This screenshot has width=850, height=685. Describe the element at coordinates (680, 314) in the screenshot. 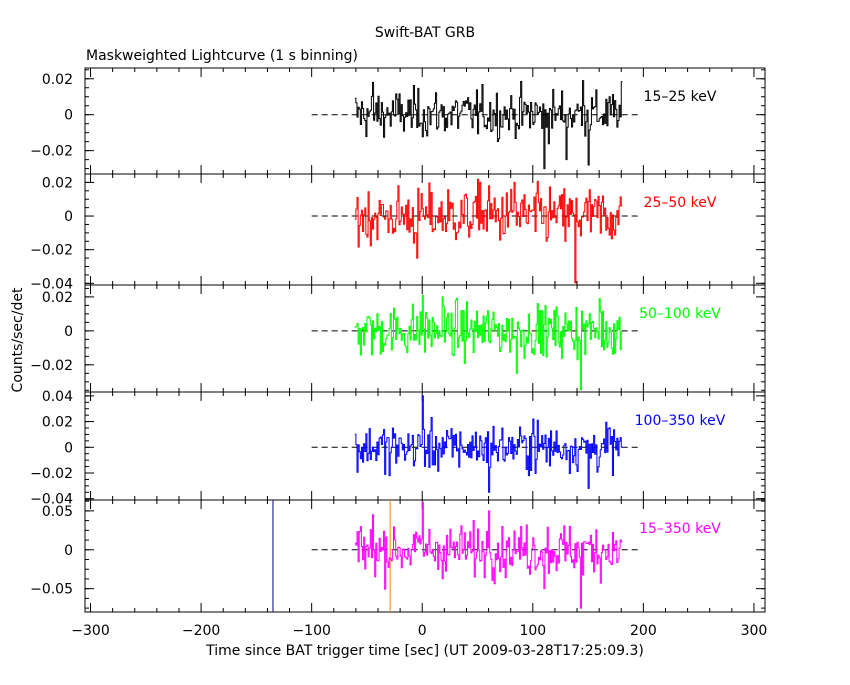

I see `band-label: 50–100 keV` at that location.